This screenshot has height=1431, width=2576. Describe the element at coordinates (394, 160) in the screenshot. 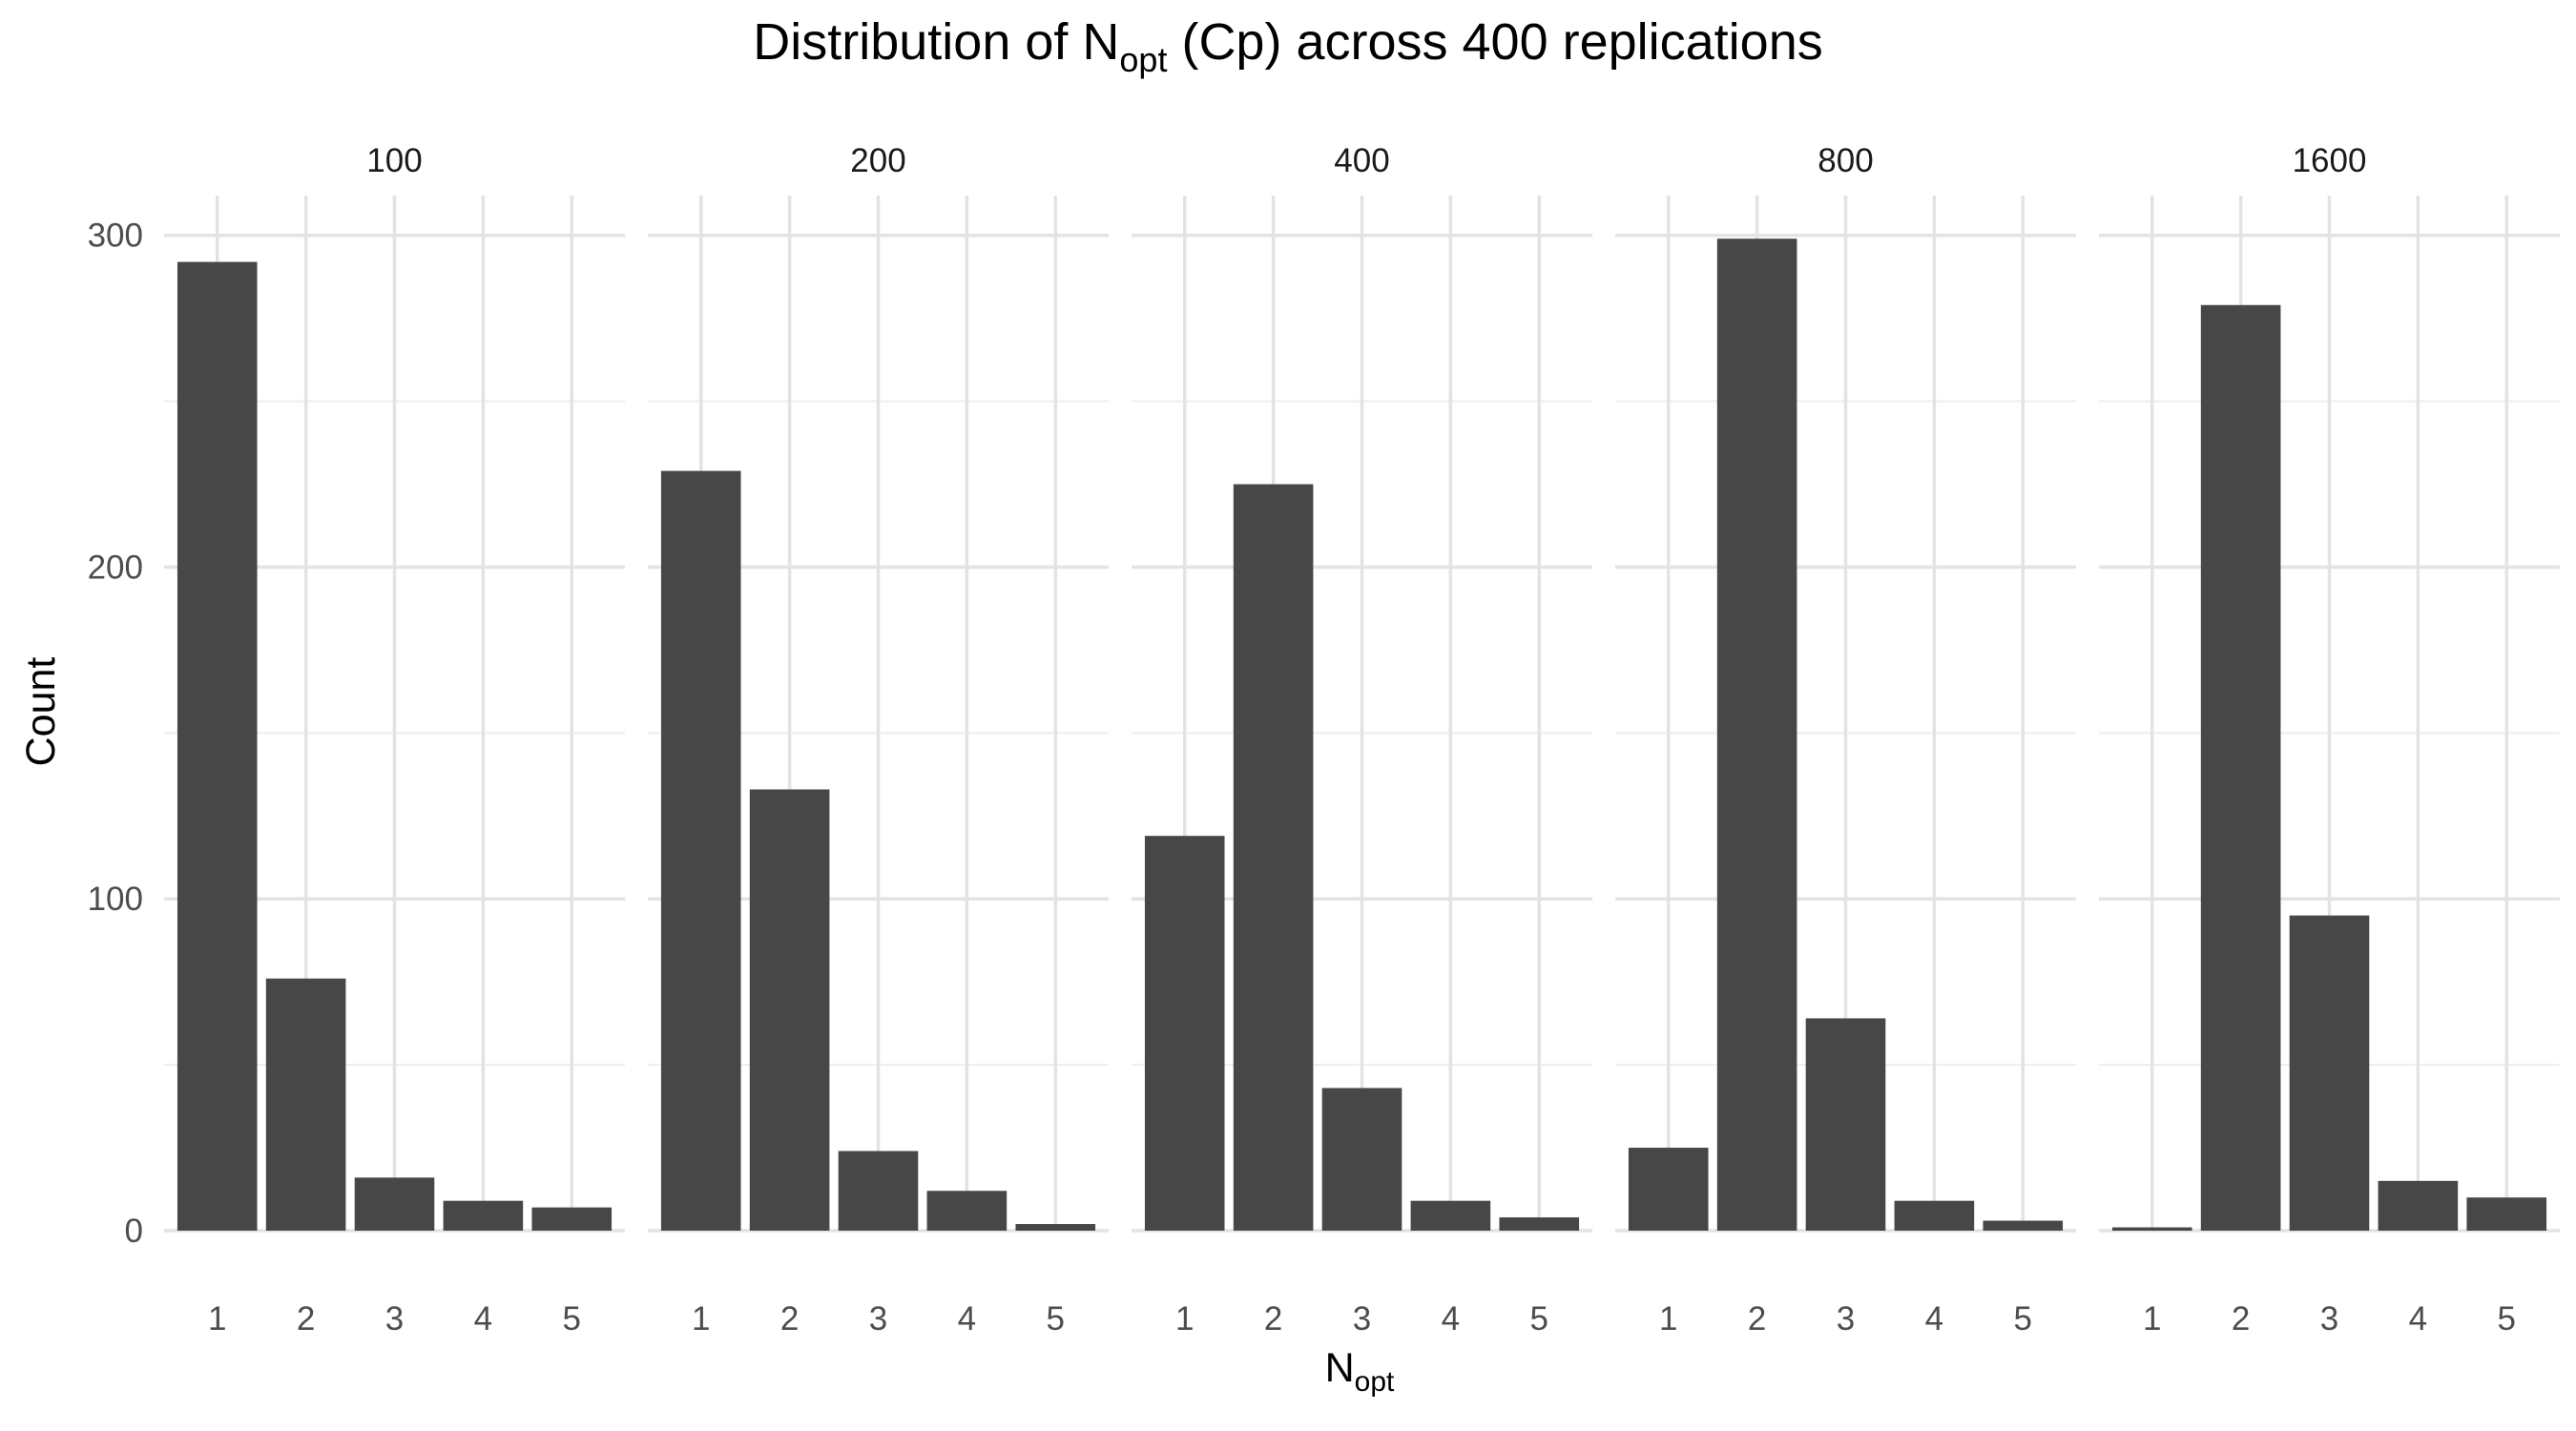

I see `facet-label: 100` at that location.